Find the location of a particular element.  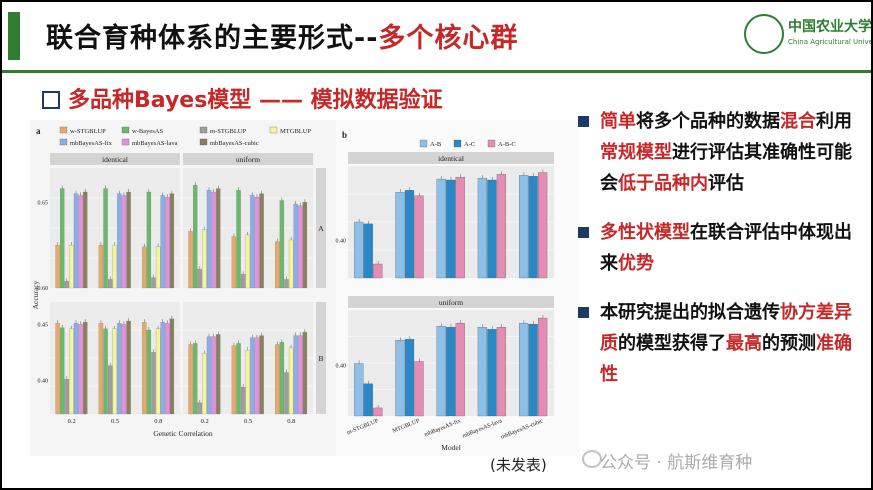

bullet-highlight-text: 低于品种内 is located at coordinates (663, 183).